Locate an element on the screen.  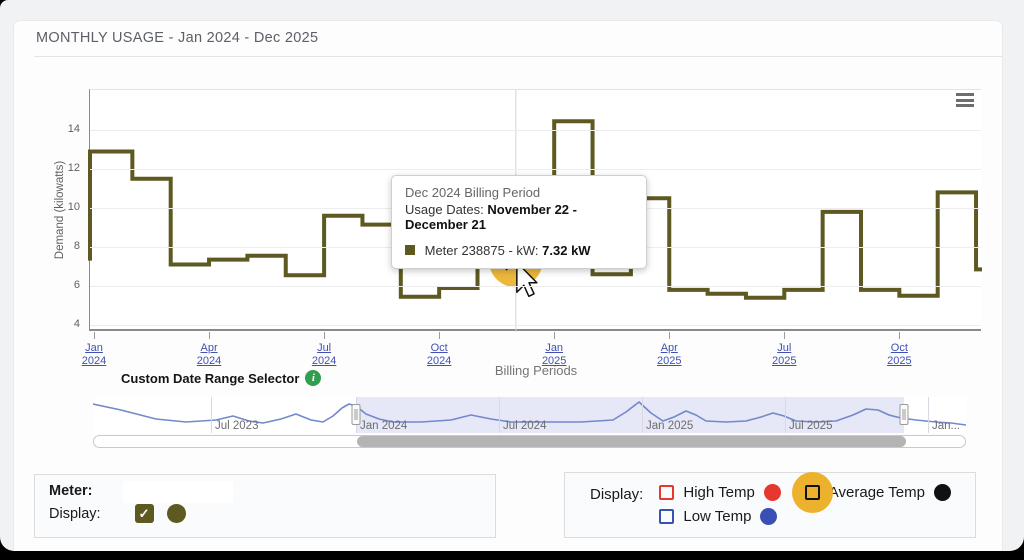
chart-menu-icon is located at coordinates (965, 101).